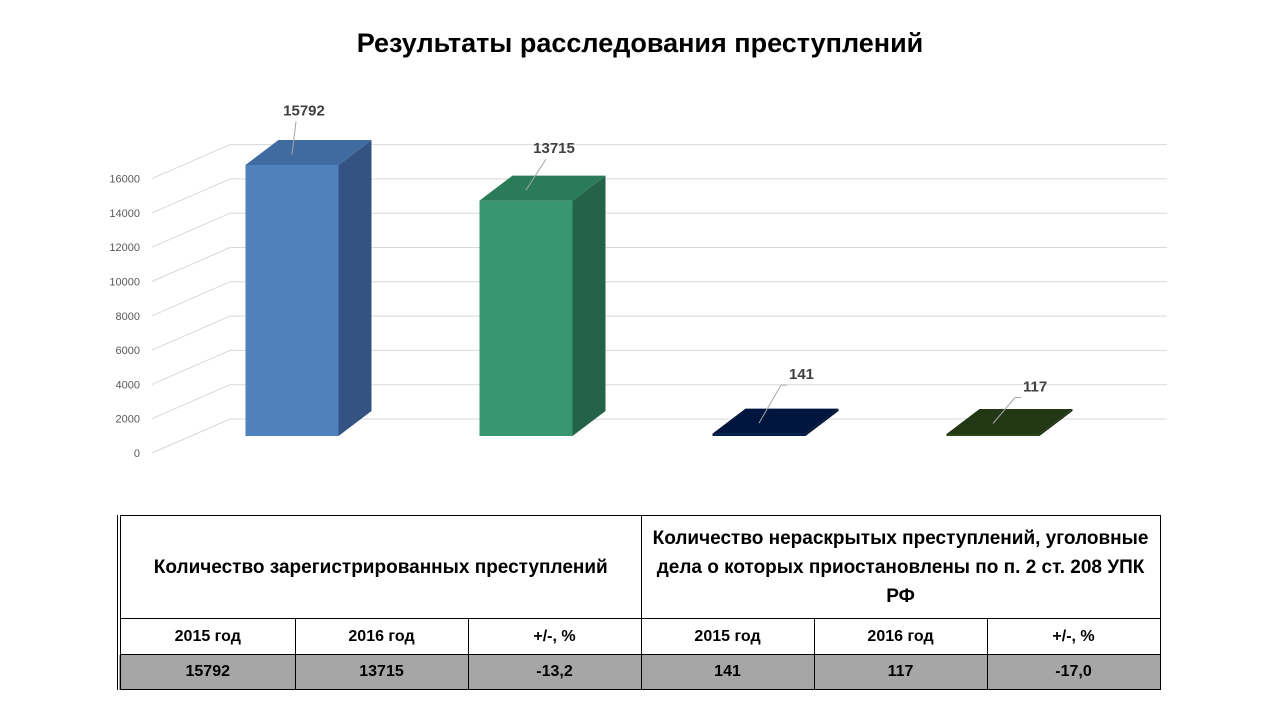  I want to click on y-axis-ticks: 0 2000 4000 6000 8000 10000 12000 14000 16000, so click(124, 317).